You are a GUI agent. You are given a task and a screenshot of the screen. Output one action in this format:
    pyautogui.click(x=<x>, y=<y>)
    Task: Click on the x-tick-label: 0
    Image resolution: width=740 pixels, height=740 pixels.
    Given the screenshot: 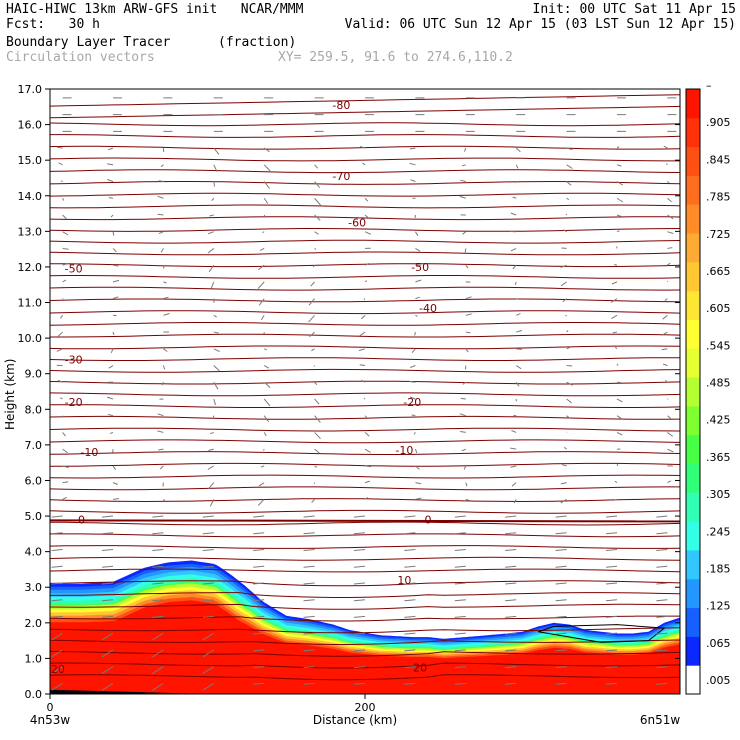 What is the action you would take?
    pyautogui.click(x=50, y=707)
    